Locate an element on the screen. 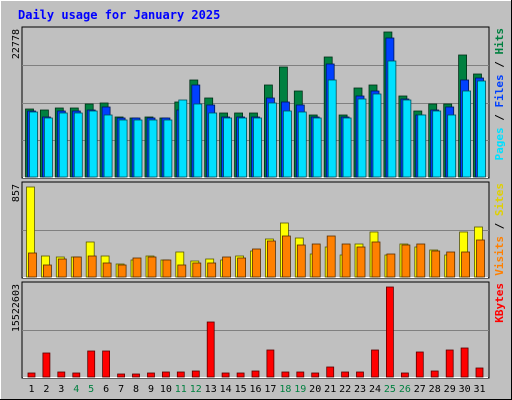 This screenshot has height=400, width=512. chart-title: Daily usage for January 2025 is located at coordinates (119, 15).